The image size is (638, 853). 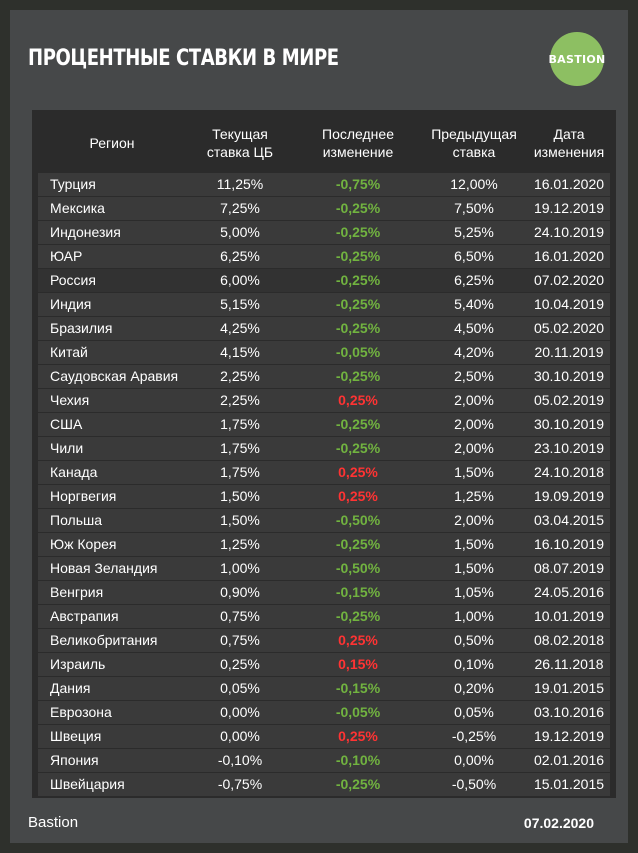 I want to click on region-cell: Польша, so click(x=76, y=520).